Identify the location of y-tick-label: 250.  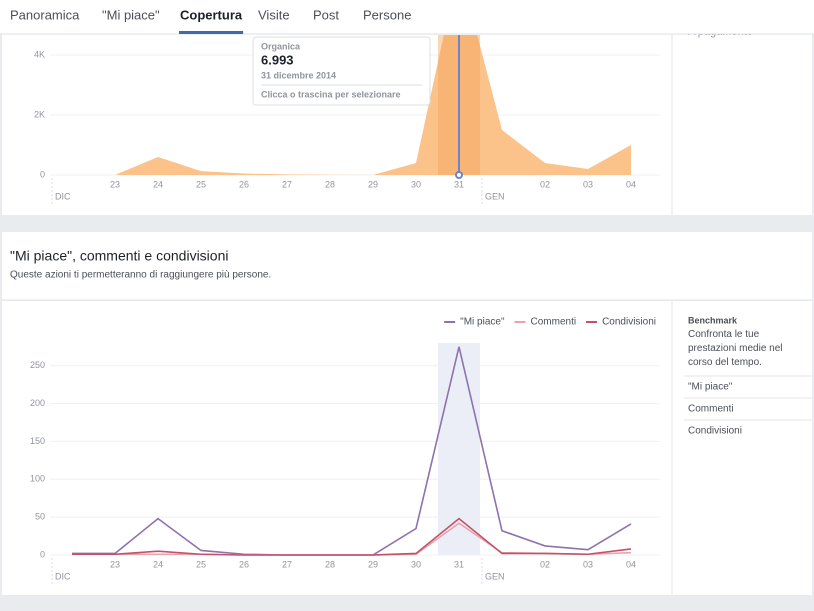
(37, 365).